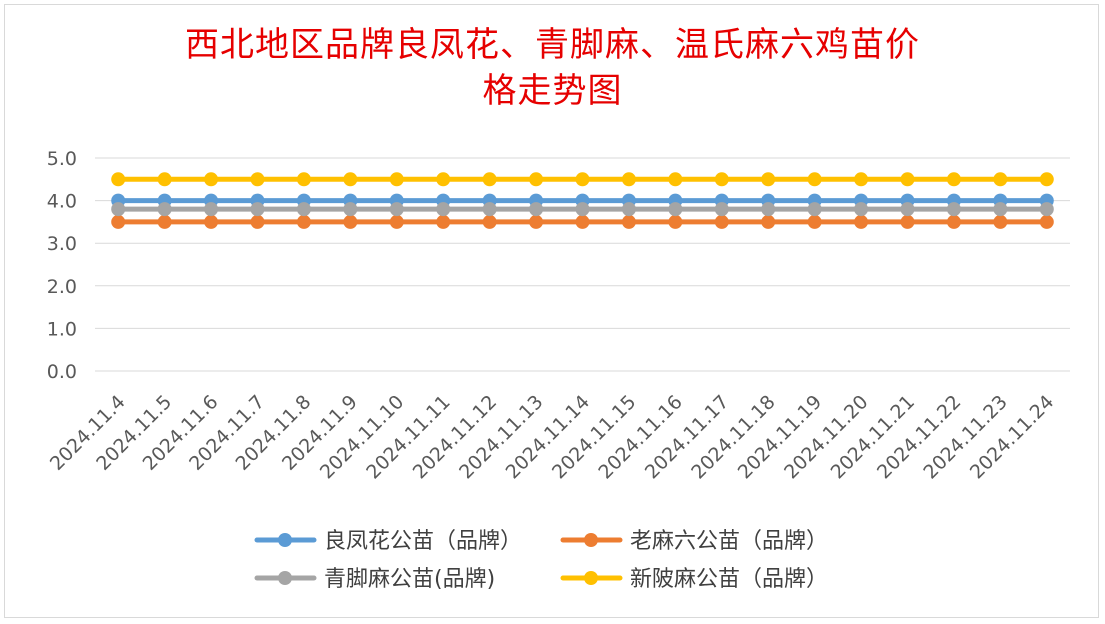 The image size is (1105, 624). I want to click on legend: 良凤花公苗（品牌） 老麻六公苗（品牌） 青脚麻公苗(品牌) 新陂麻公苗（品牌）, so click(541, 560).